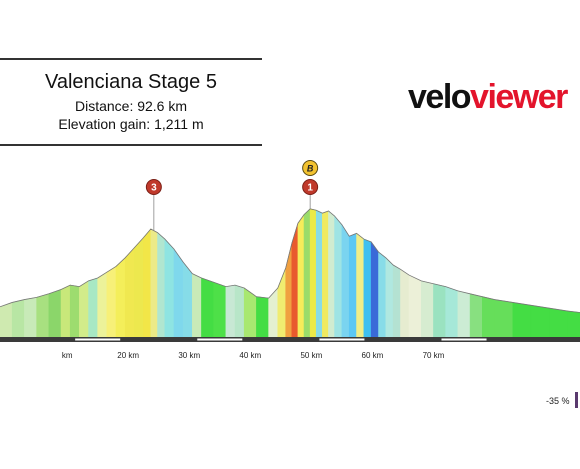 The image size is (580, 469). Describe the element at coordinates (519, 97) in the screenshot. I see `logo-viewer: viewer` at that location.